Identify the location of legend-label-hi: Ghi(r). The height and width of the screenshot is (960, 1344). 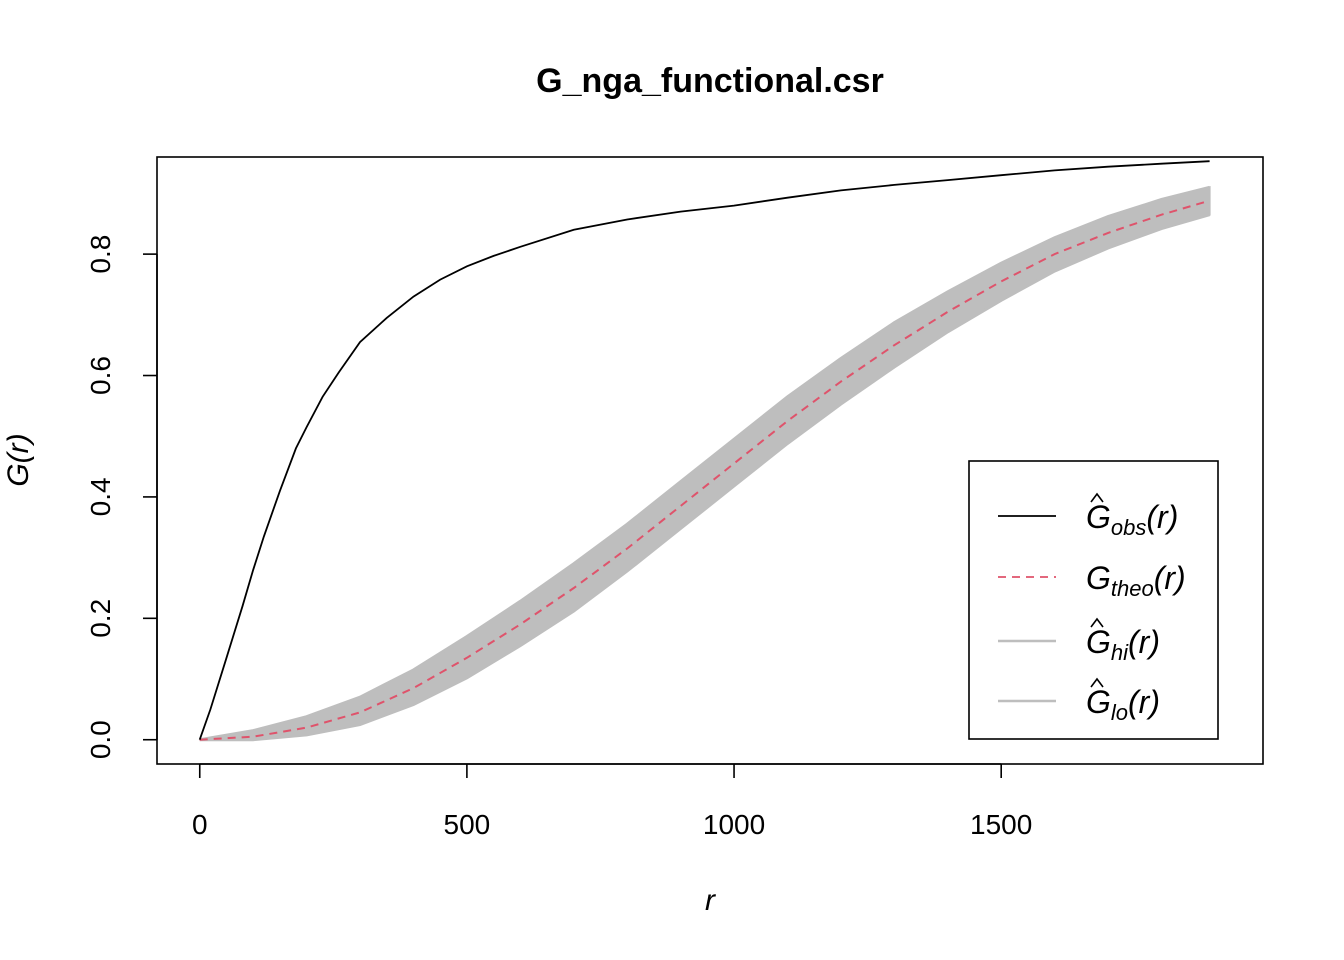
(1123, 644).